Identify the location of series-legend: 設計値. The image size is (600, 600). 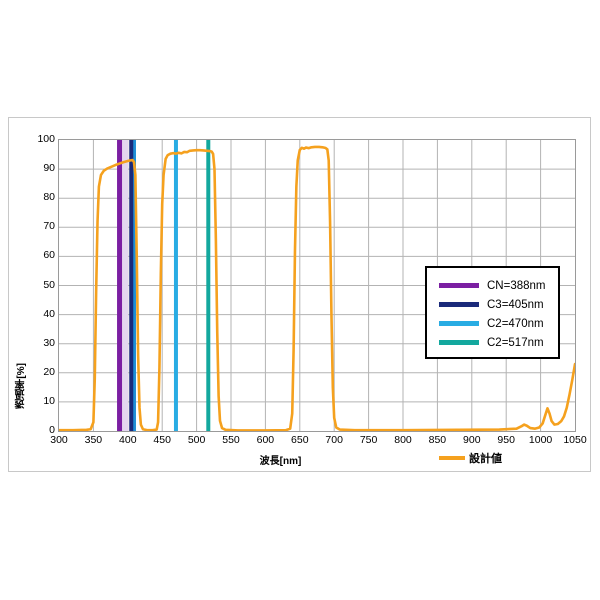
(470, 458).